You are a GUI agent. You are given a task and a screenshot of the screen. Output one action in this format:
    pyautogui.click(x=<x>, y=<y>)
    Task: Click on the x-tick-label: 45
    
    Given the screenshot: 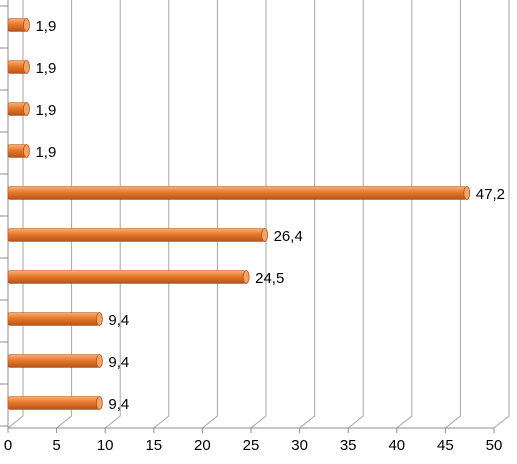 What is the action you would take?
    pyautogui.click(x=445, y=445)
    